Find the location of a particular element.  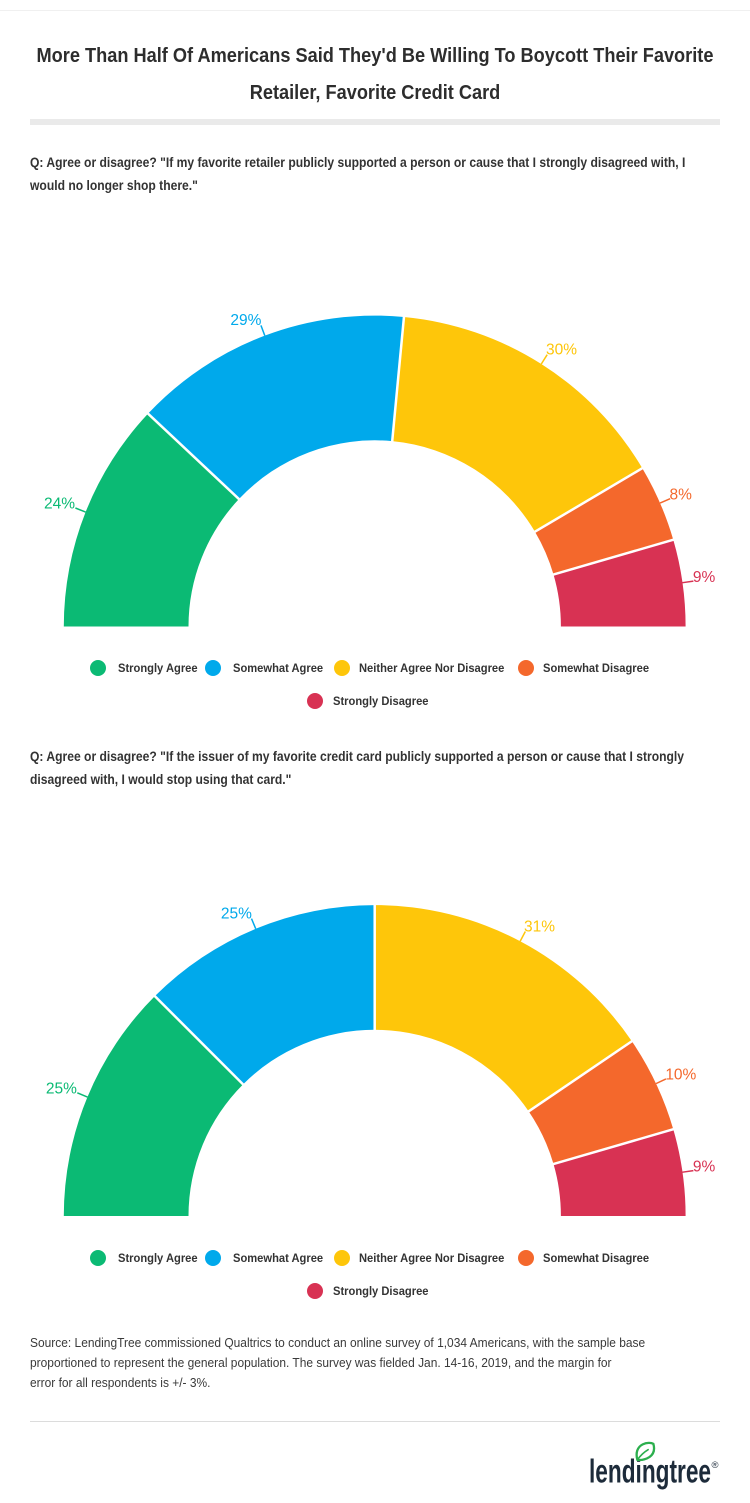

svg-text: 24% is located at coordinates (59, 504).